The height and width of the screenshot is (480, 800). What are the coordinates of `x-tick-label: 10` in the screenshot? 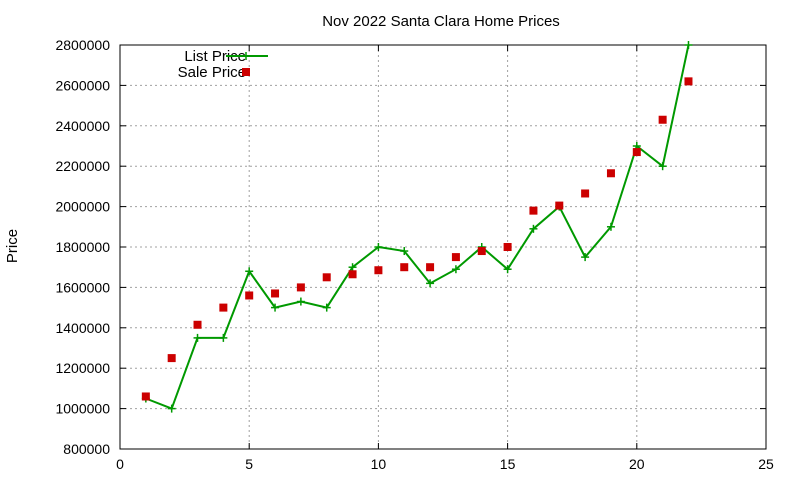 It's located at (379, 464).